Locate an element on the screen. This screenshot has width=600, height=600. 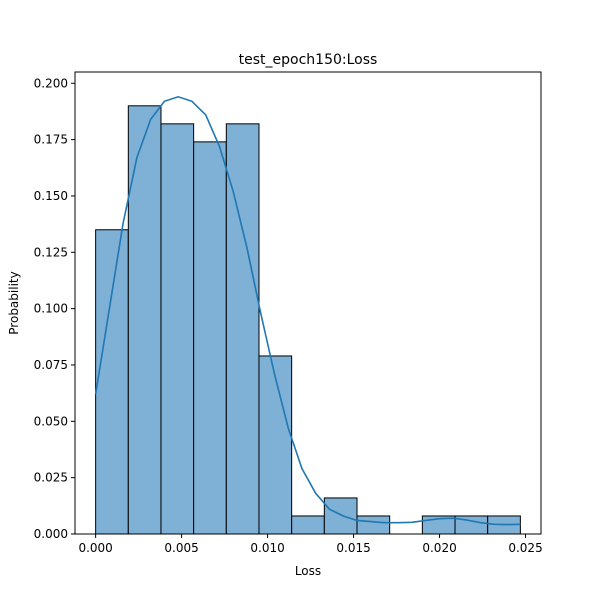
x-tick-label: 0.010 is located at coordinates (267, 548).